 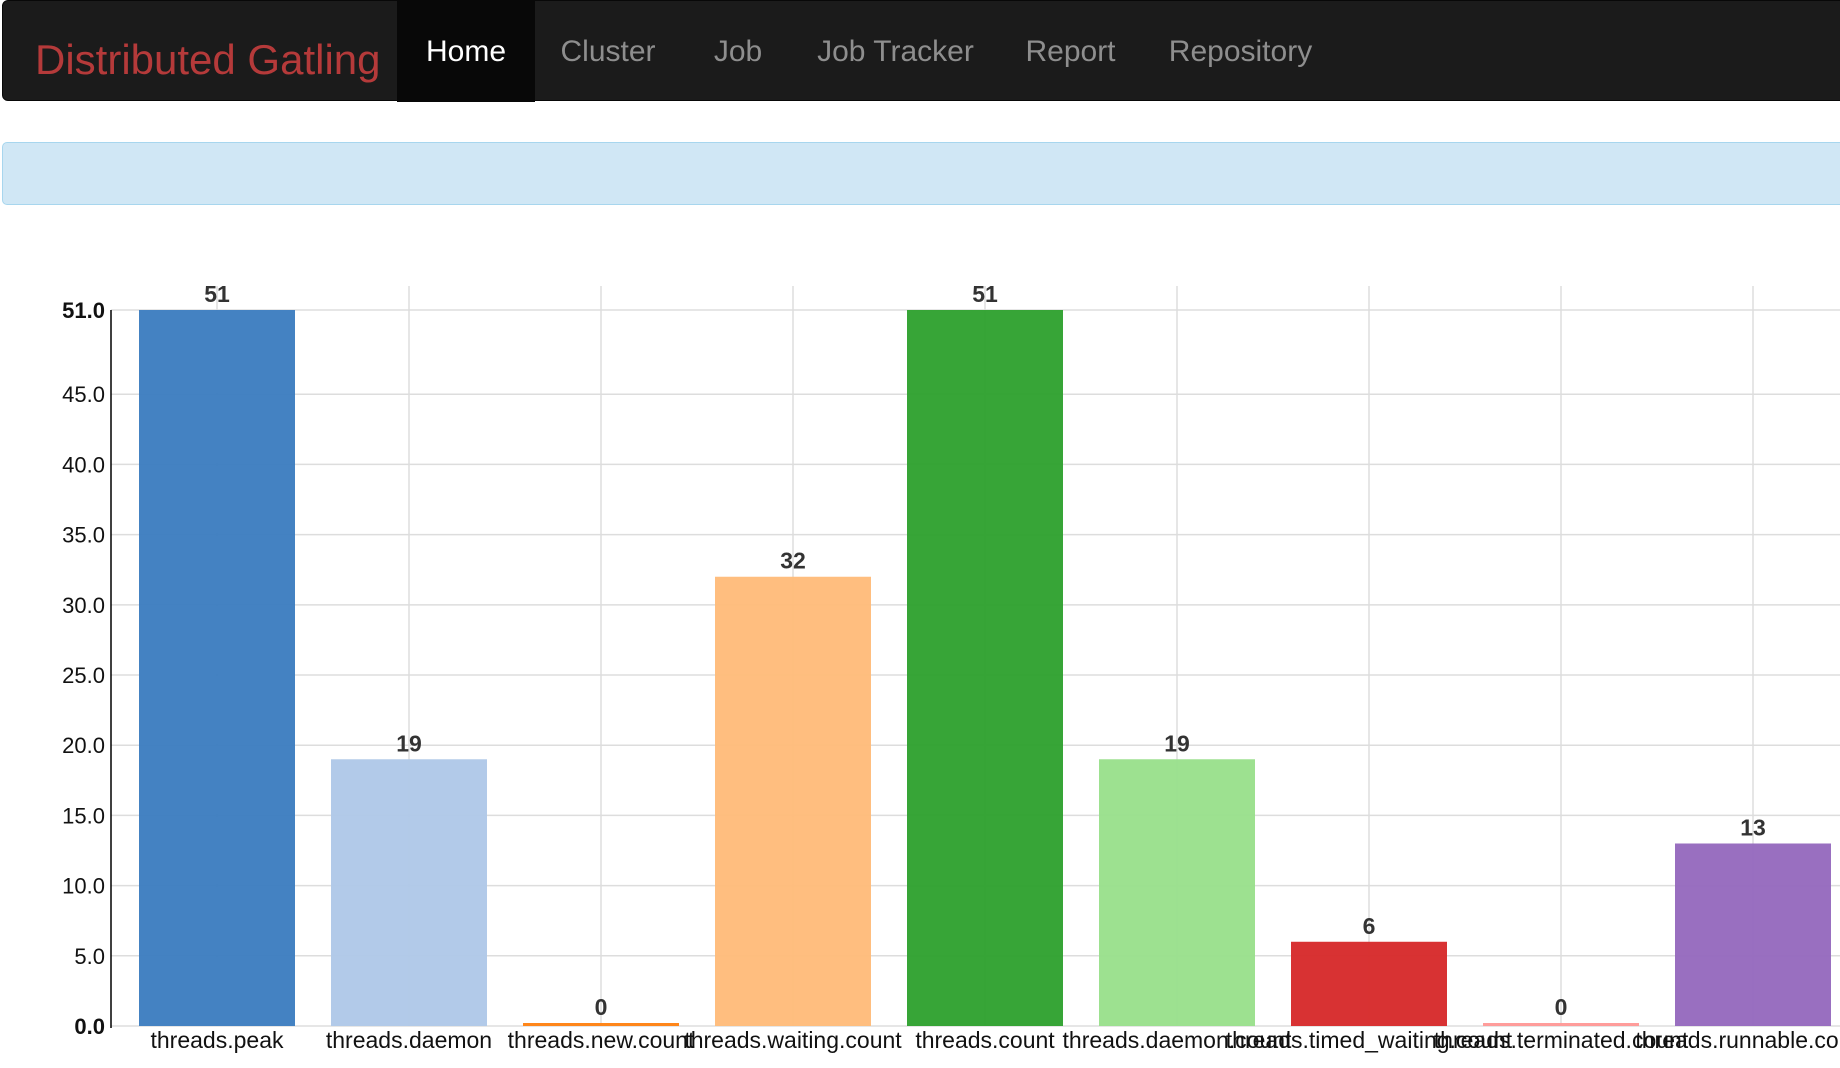 I want to click on nav-job: Job, so click(x=738, y=51).